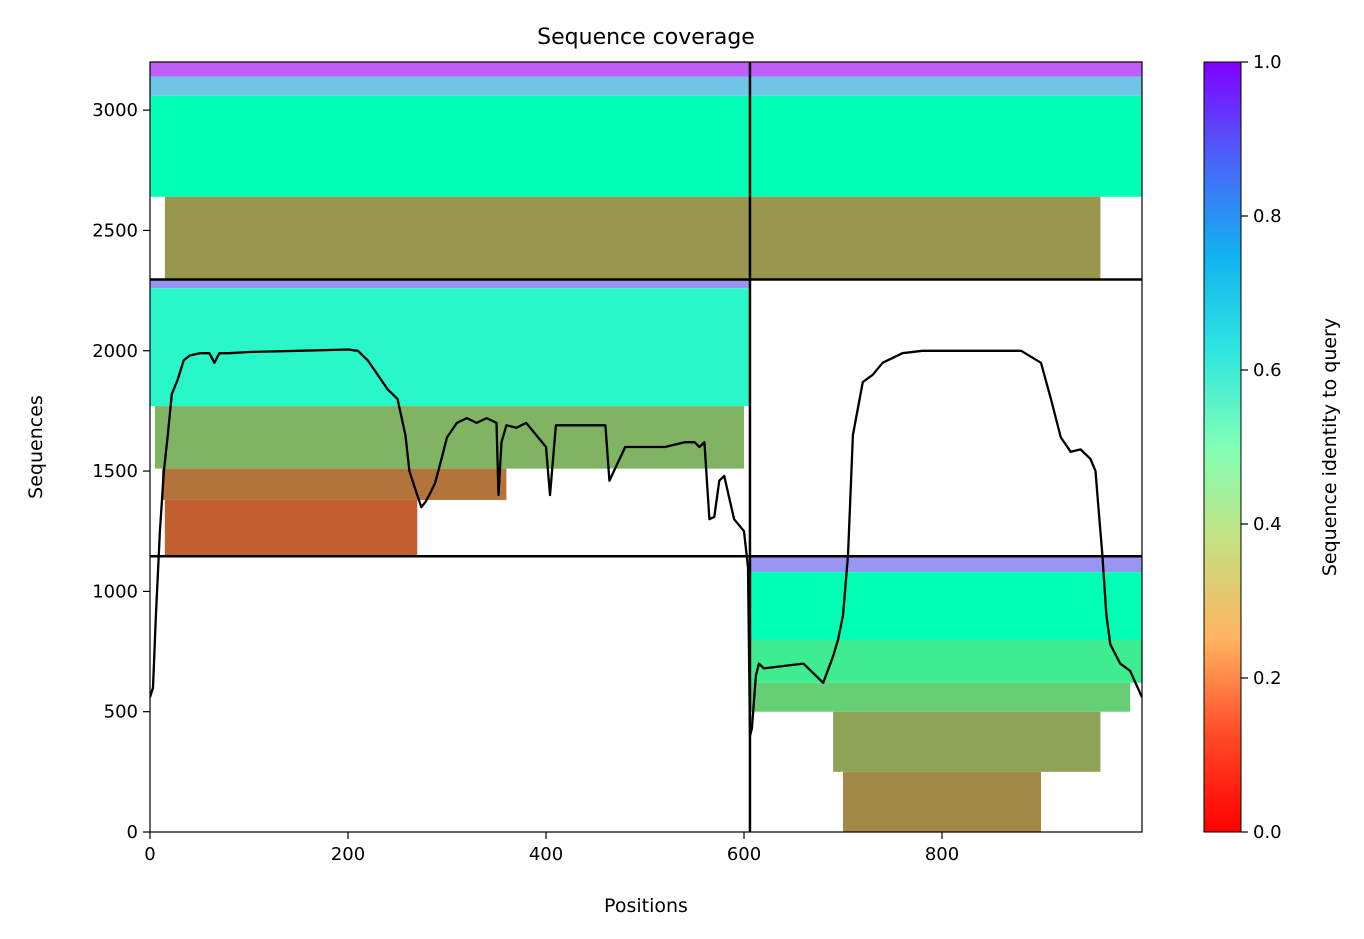  I want to click on y-tick-label: 0, so click(132, 832).